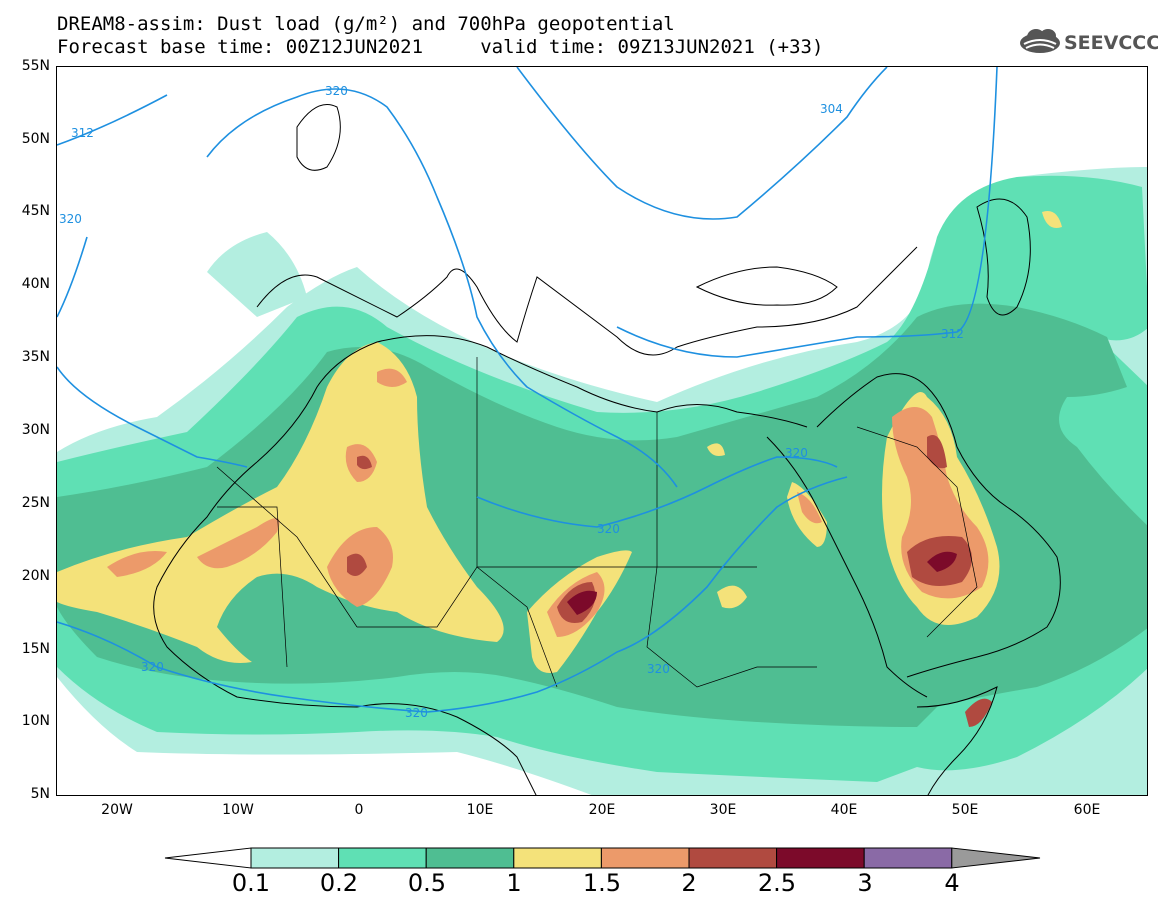  What do you see at coordinates (35, 503) in the screenshot?
I see `lat-label: 25N` at bounding box center [35, 503].